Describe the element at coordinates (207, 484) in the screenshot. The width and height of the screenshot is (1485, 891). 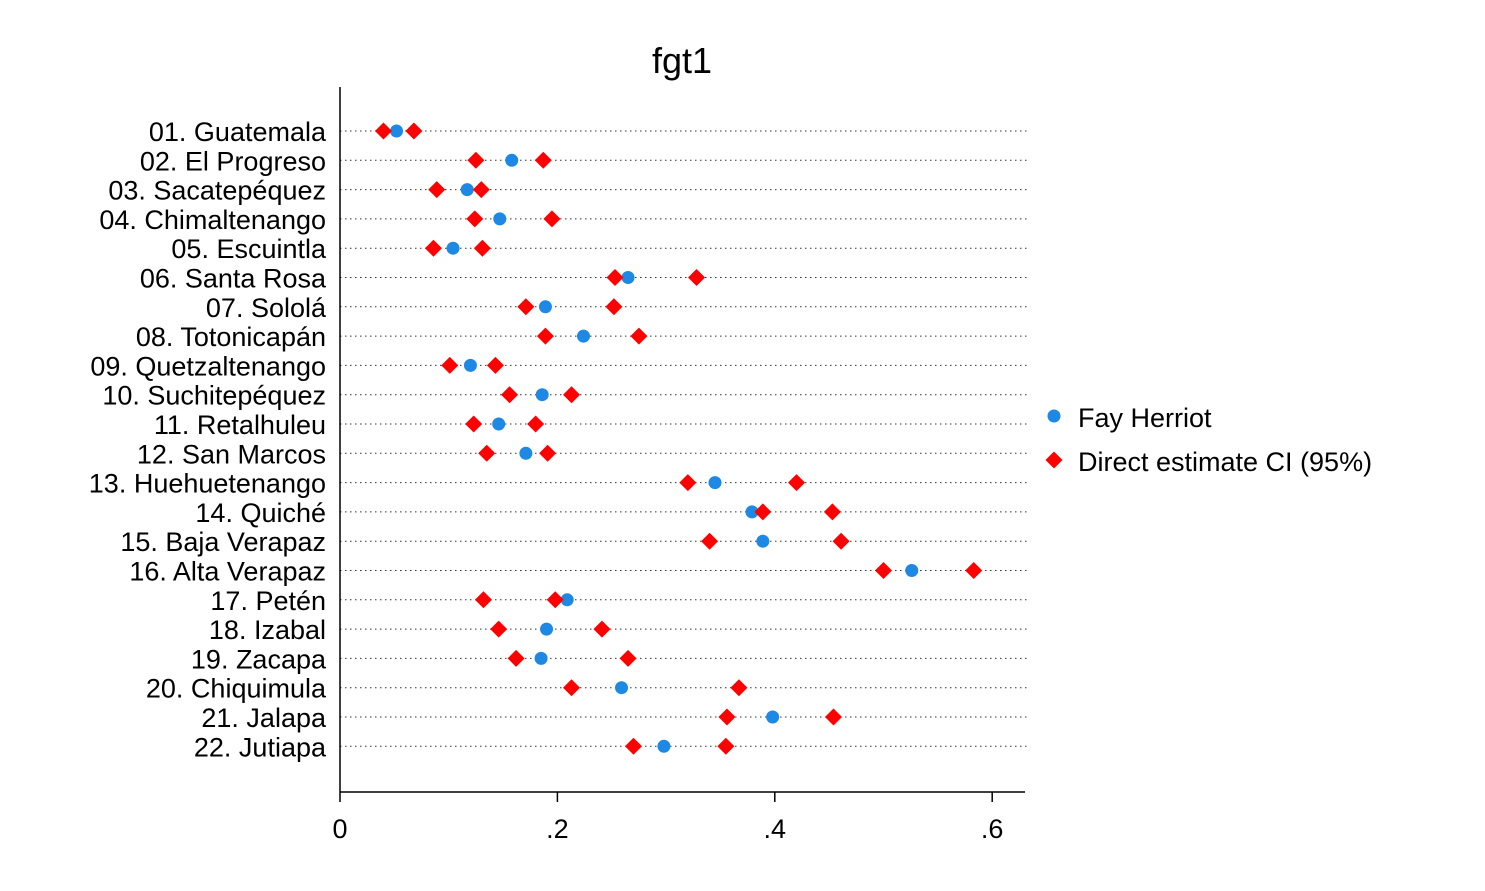
I see `y-tick-label: 13. Huehuetenango` at that location.